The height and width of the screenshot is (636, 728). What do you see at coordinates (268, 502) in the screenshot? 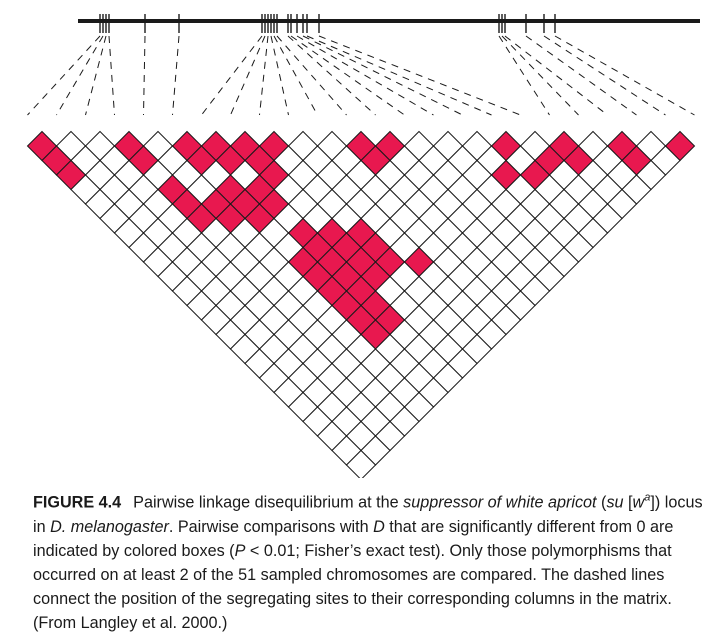
I see `caption-segment: Pairwise linkage disequilibrium at the` at bounding box center [268, 502].